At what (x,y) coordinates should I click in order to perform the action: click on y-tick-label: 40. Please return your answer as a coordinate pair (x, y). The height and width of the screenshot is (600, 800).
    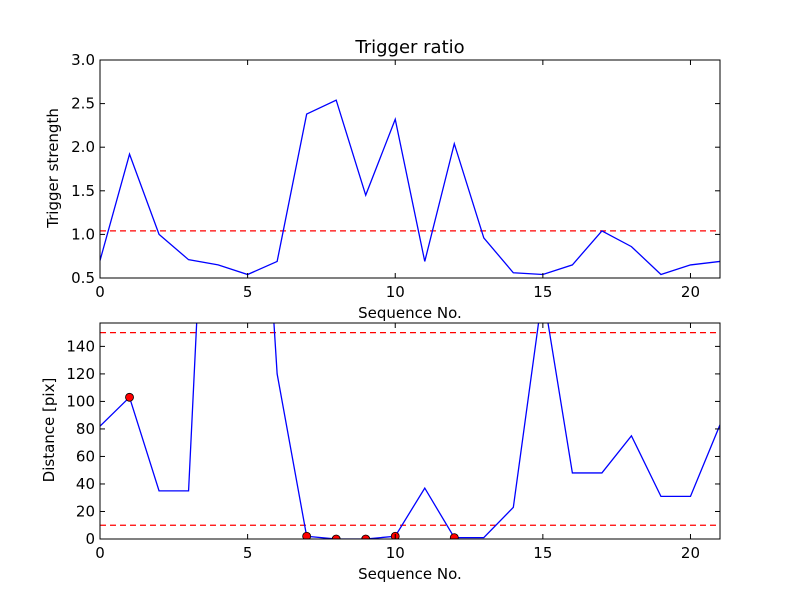
    Looking at the image, I should click on (85, 484).